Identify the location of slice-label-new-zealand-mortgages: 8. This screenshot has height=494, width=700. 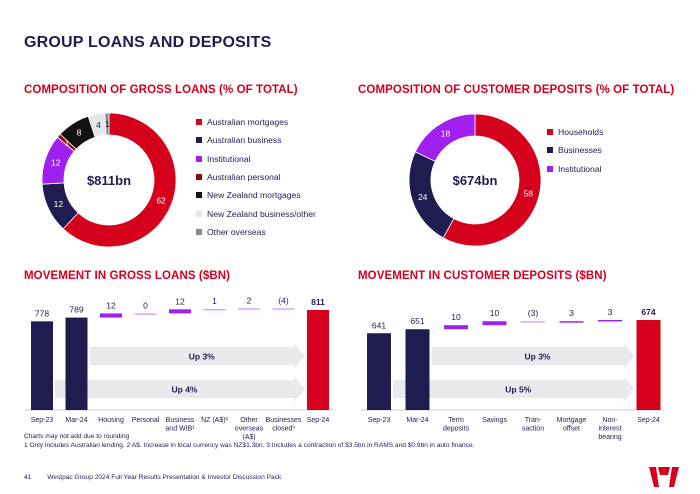
(79, 133).